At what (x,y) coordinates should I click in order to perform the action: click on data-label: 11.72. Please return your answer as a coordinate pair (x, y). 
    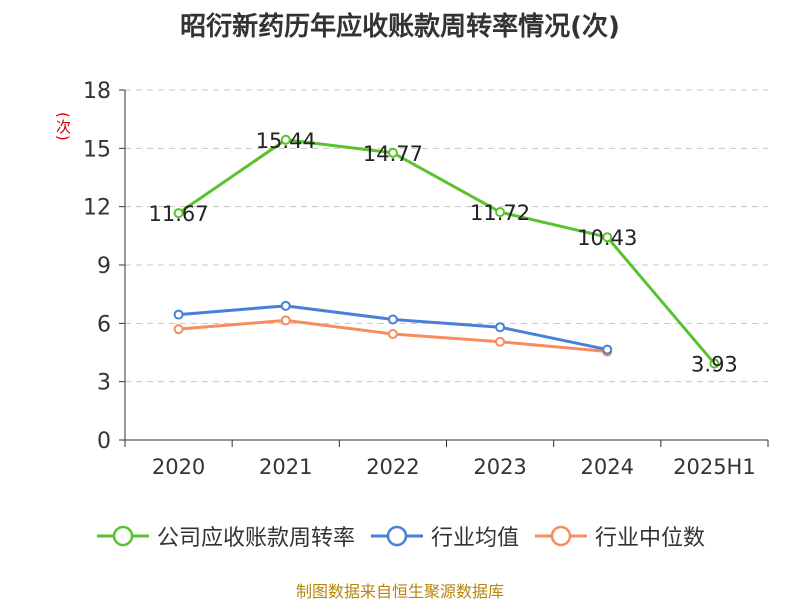
    Looking at the image, I should click on (500, 213).